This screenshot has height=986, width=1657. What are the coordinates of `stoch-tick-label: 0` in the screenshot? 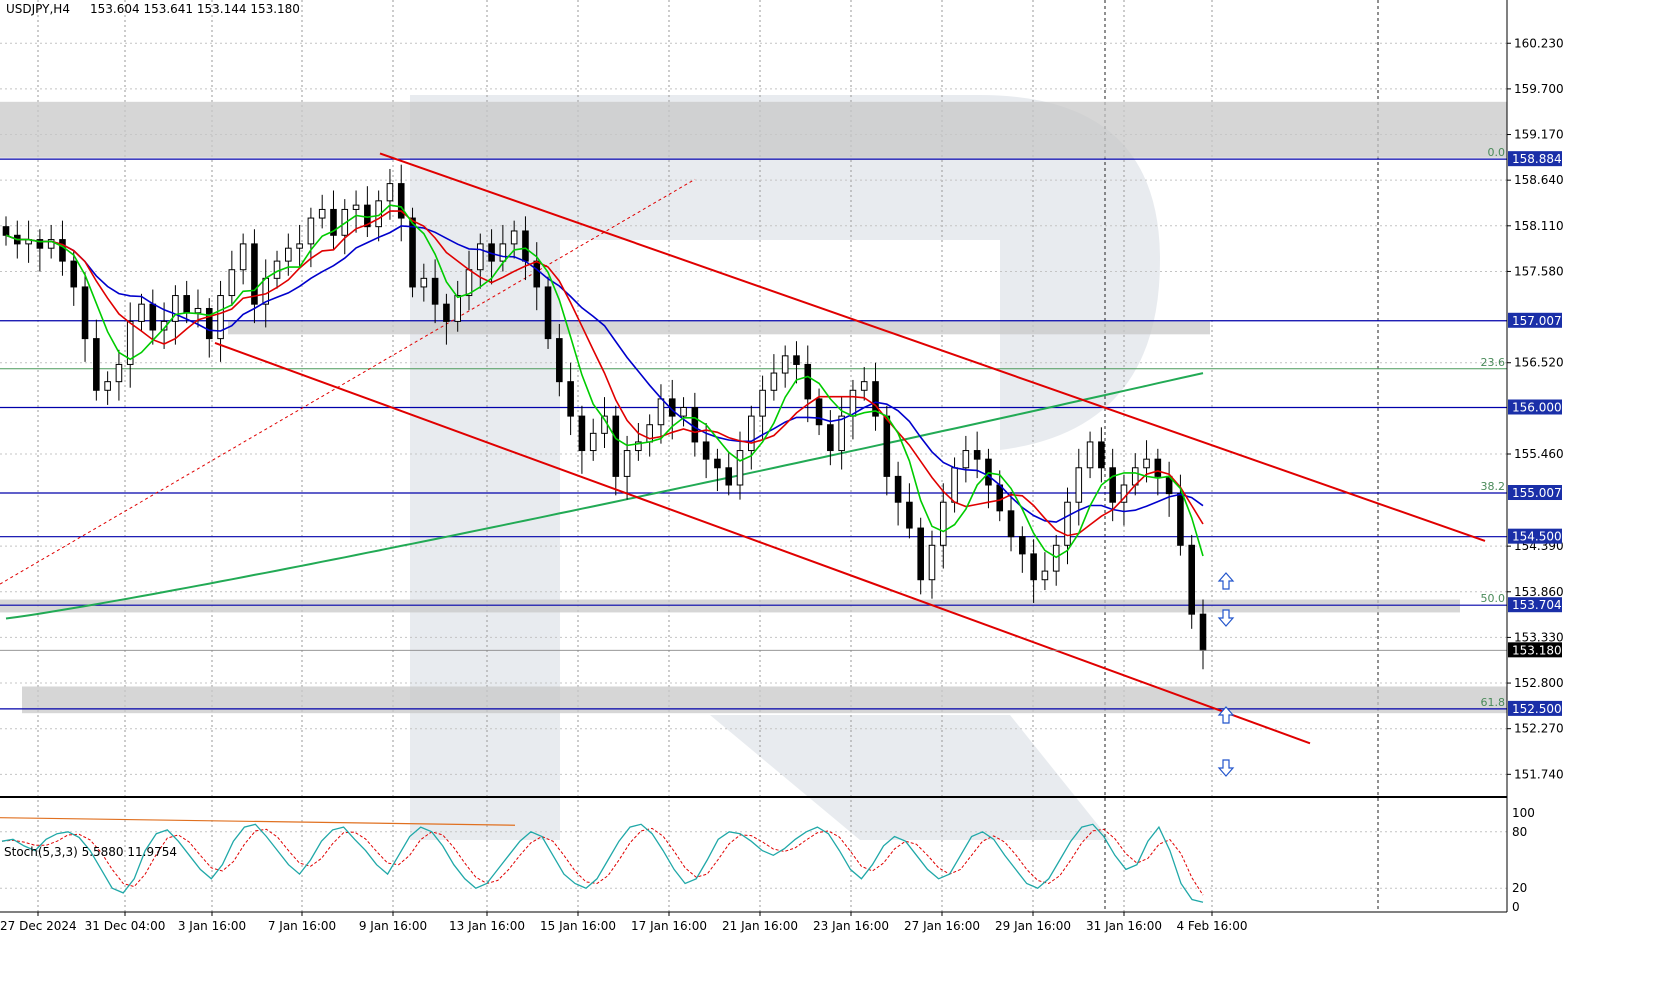 It's located at (1516, 907).